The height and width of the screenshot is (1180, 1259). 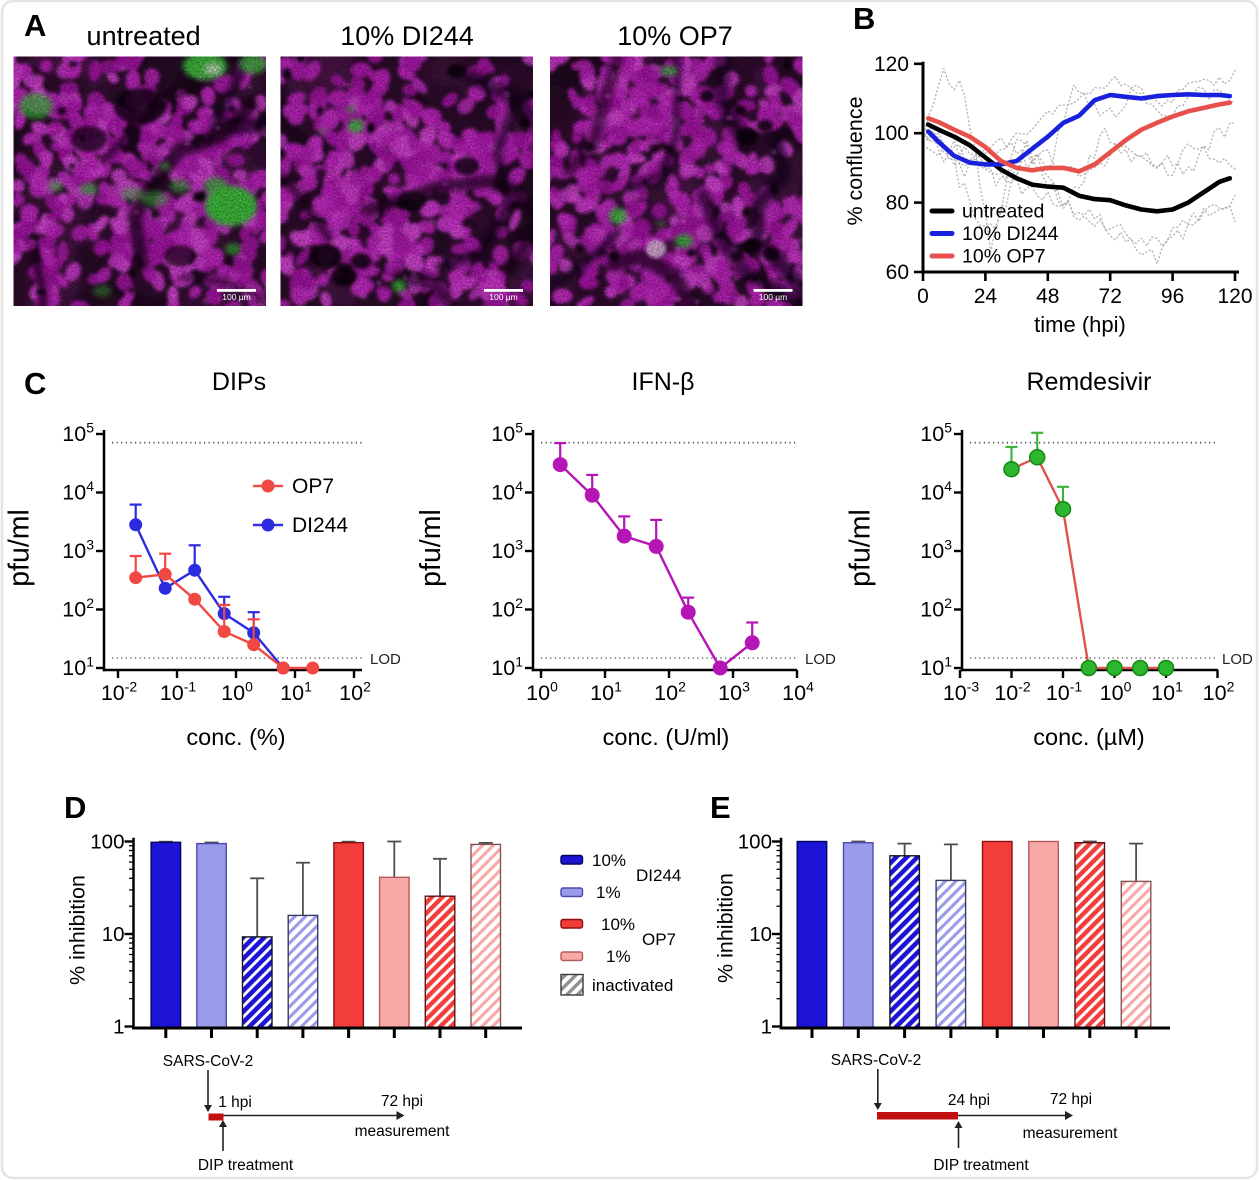 I want to click on svg-text: 1 hpi, so click(x=235, y=1102).